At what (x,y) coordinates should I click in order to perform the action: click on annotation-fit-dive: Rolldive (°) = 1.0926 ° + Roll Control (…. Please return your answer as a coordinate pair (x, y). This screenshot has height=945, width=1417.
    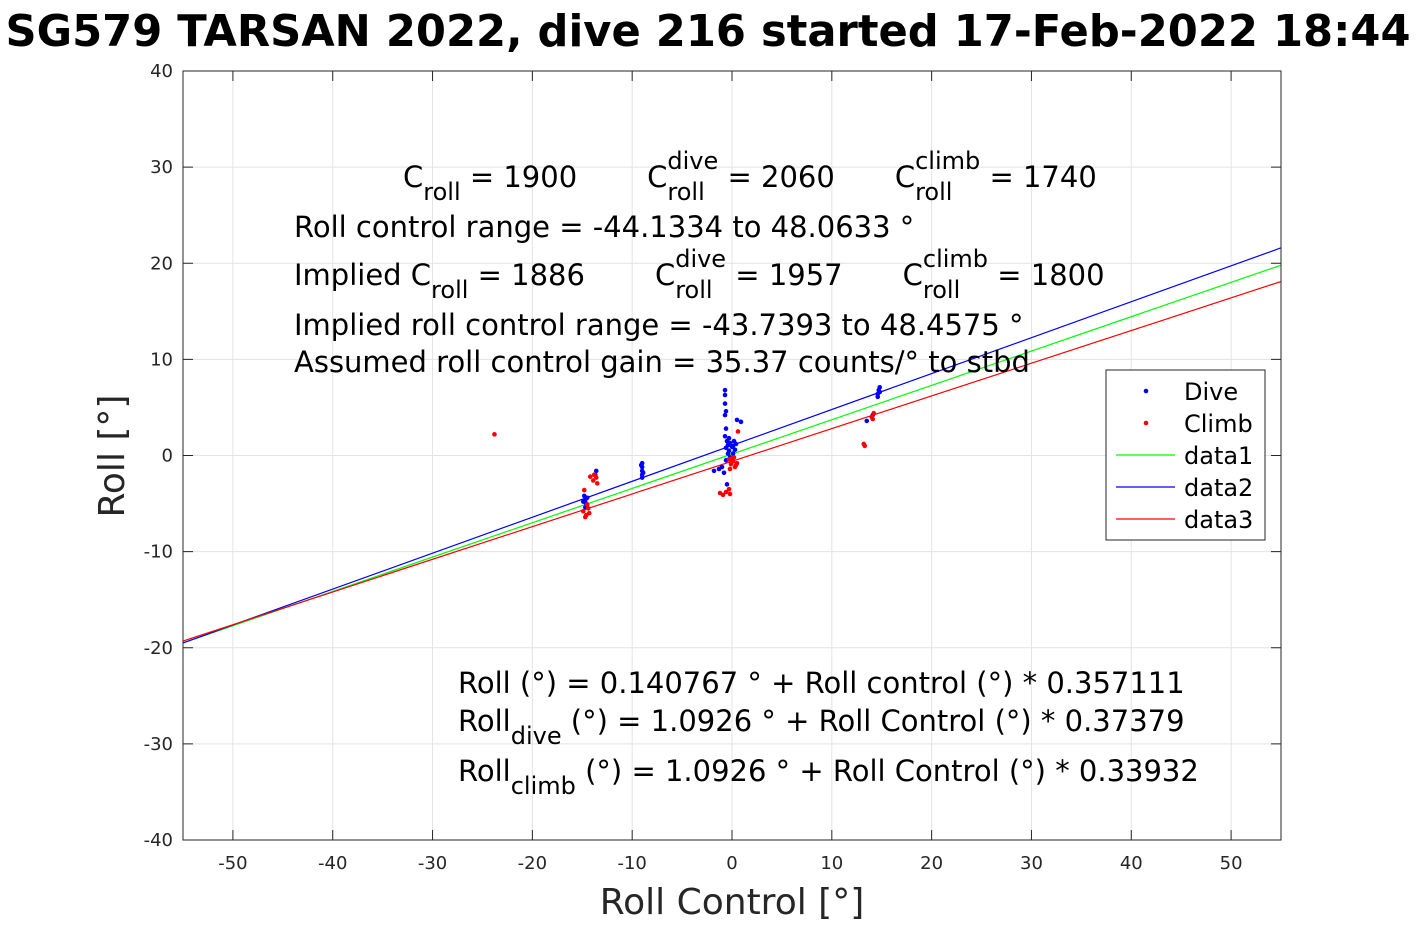
    Looking at the image, I should click on (821, 727).